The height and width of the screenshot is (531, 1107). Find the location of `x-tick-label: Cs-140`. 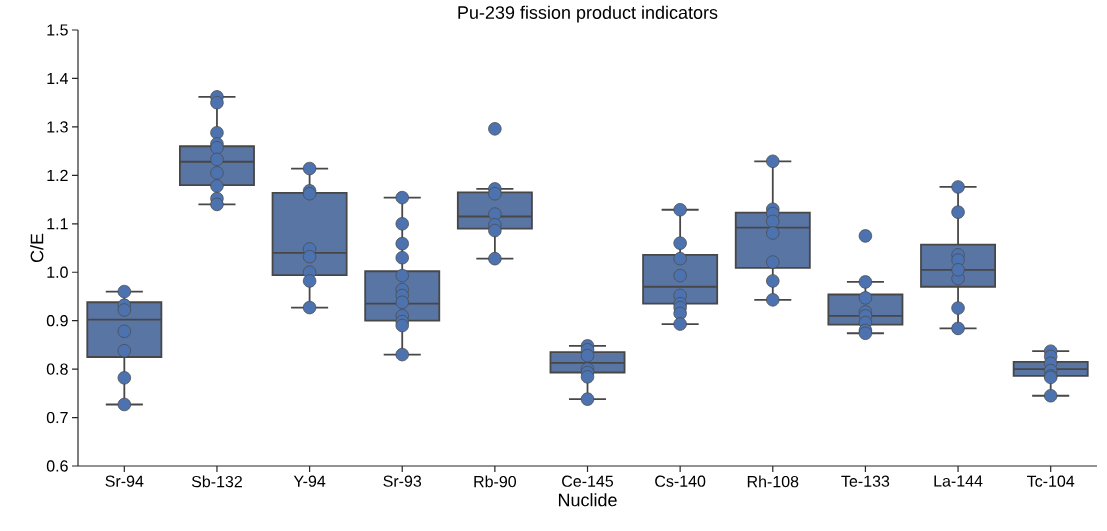

x-tick-label: Cs-140 is located at coordinates (680, 481).